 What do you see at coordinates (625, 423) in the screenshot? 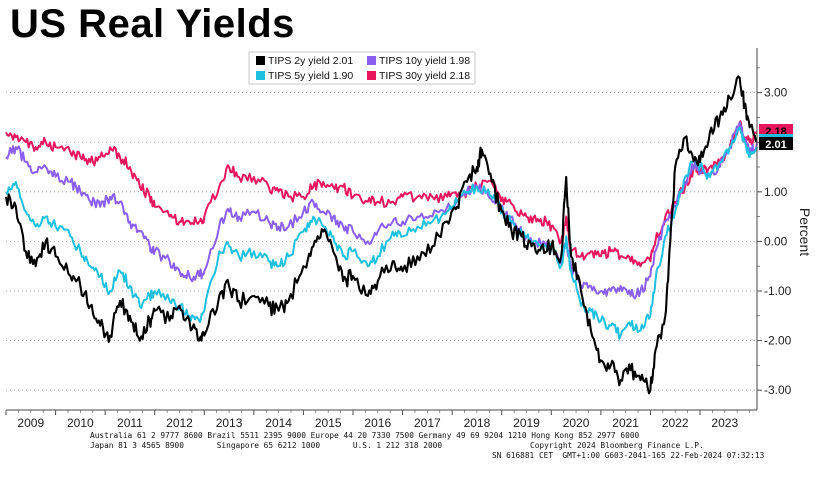
I see `xtick-label: 2021` at bounding box center [625, 423].